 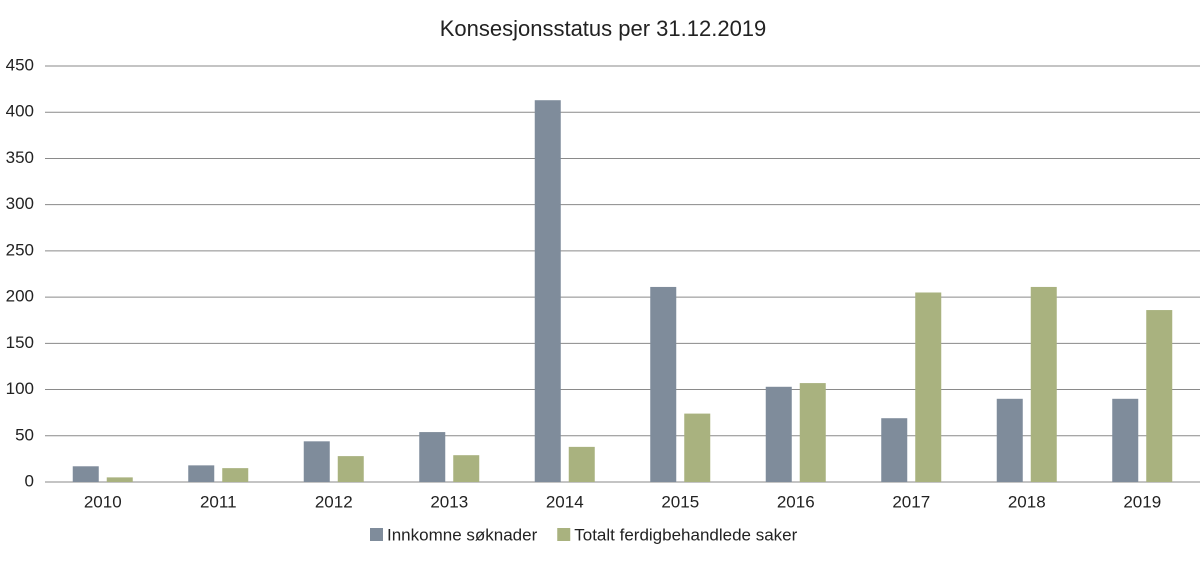 I want to click on x-tick-label: 2014, so click(x=565, y=501).